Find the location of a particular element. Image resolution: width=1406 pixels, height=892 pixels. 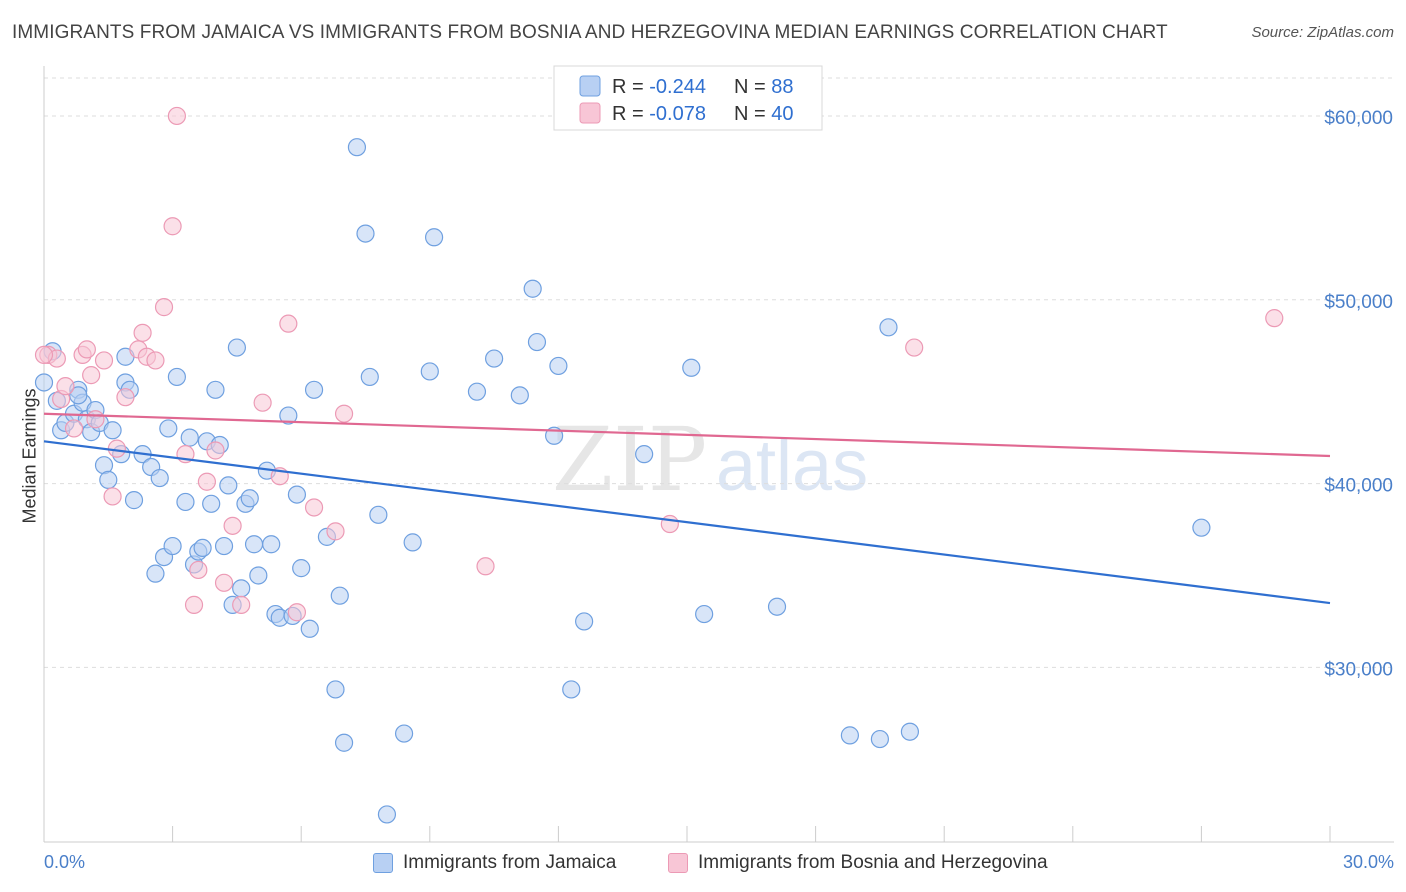

legend-r-value-bosnia: -0.078 is located at coordinates (677, 114).